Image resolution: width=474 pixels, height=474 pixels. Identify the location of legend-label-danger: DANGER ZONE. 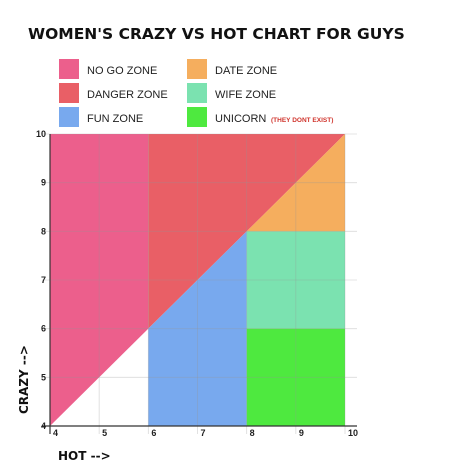
(127, 95).